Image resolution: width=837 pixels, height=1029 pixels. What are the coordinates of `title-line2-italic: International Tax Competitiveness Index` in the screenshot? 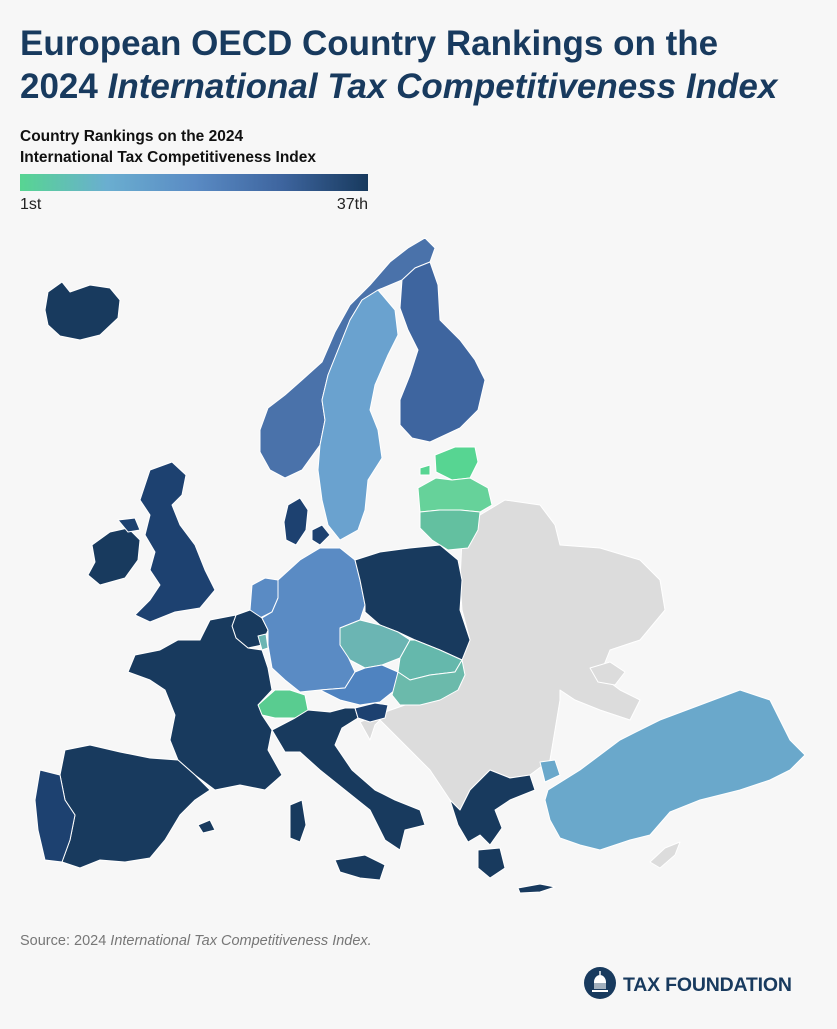 It's located at (442, 86).